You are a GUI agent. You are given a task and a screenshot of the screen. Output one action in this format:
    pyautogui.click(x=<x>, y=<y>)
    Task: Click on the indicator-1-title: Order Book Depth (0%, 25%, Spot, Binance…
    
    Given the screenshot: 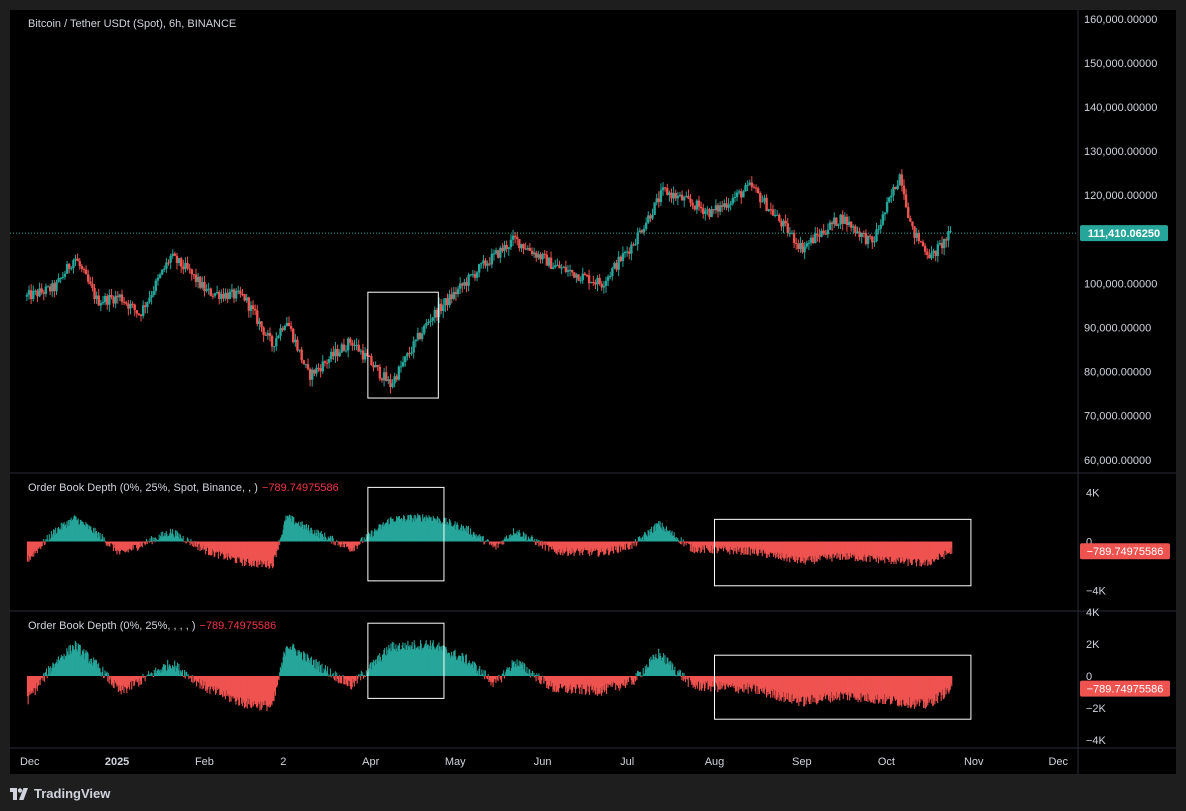 What is the action you would take?
    pyautogui.click(x=183, y=488)
    